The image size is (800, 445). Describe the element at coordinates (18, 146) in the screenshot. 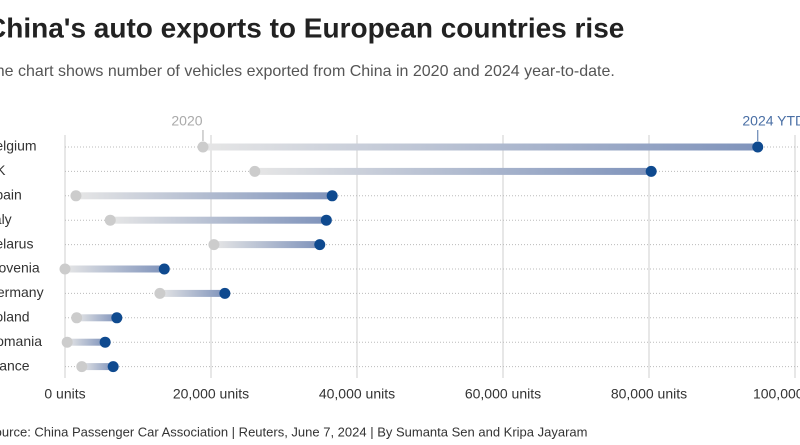

I see `category-label: Belgium` at that location.